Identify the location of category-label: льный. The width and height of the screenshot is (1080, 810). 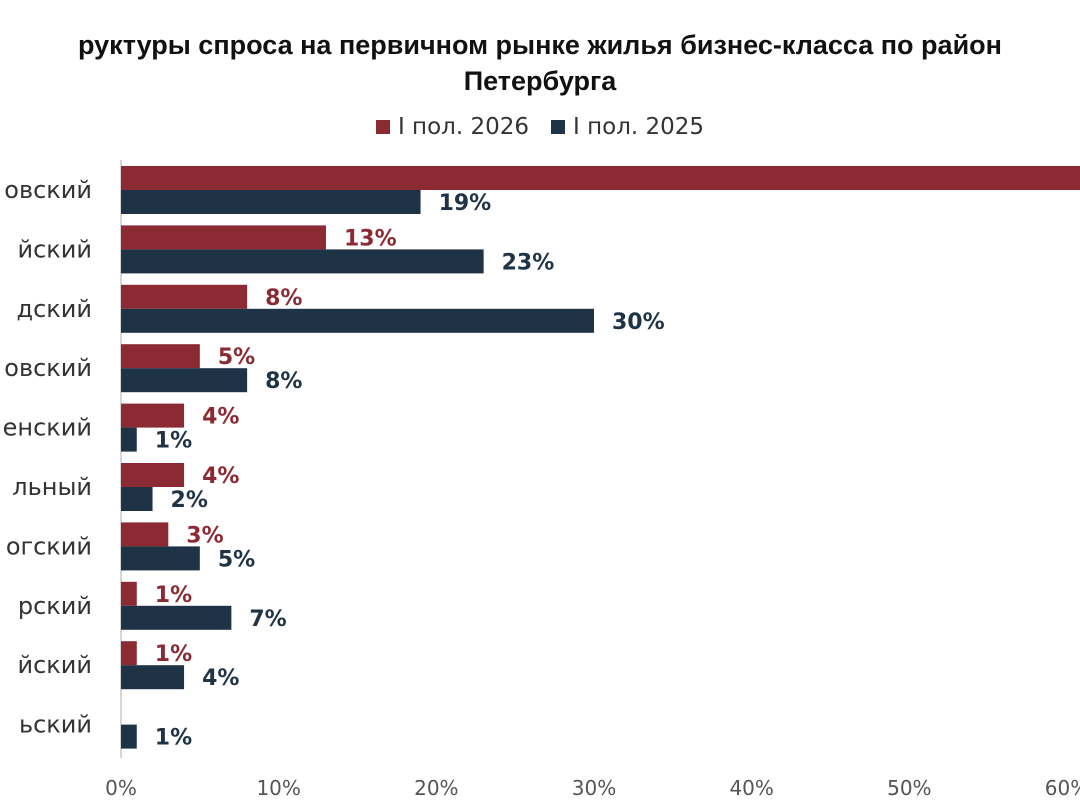
(52, 487).